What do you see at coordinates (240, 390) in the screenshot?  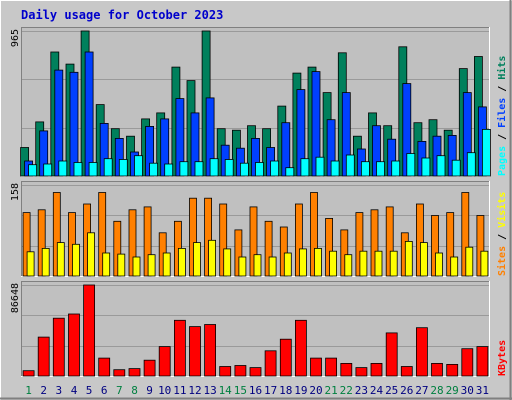 I see `x-tick-label: 15` at bounding box center [240, 390].